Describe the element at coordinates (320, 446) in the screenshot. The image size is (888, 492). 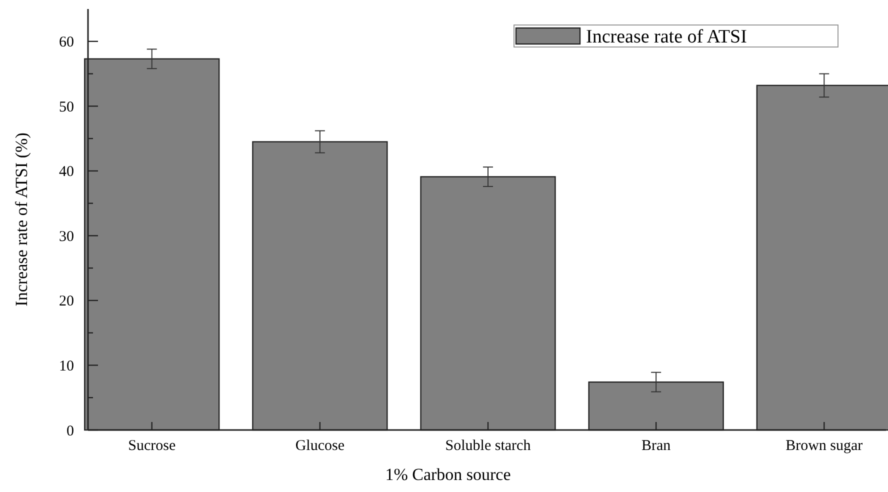
I see `x-tick-label: Glucose` at that location.